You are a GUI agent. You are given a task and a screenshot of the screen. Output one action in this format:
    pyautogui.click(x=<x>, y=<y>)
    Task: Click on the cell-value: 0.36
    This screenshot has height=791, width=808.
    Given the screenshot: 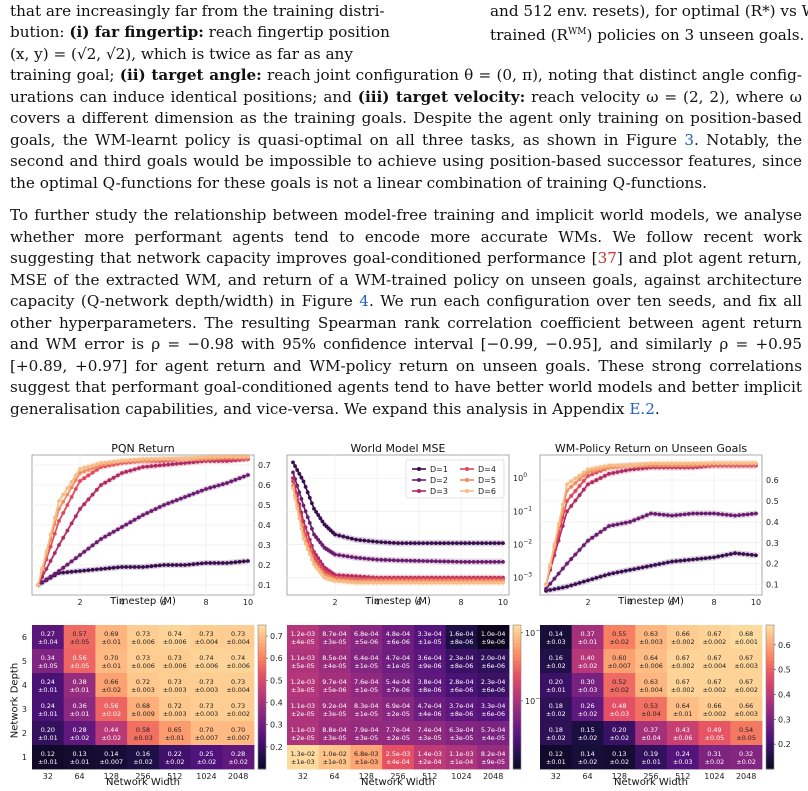 What is the action you would take?
    pyautogui.click(x=79, y=706)
    